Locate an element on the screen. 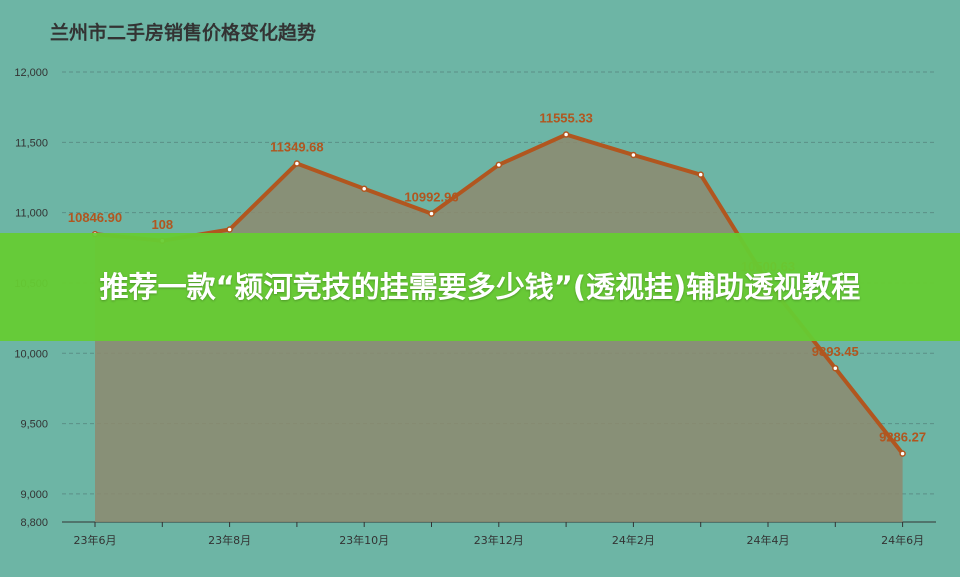  x-tick-label: 23年10月 is located at coordinates (364, 540).